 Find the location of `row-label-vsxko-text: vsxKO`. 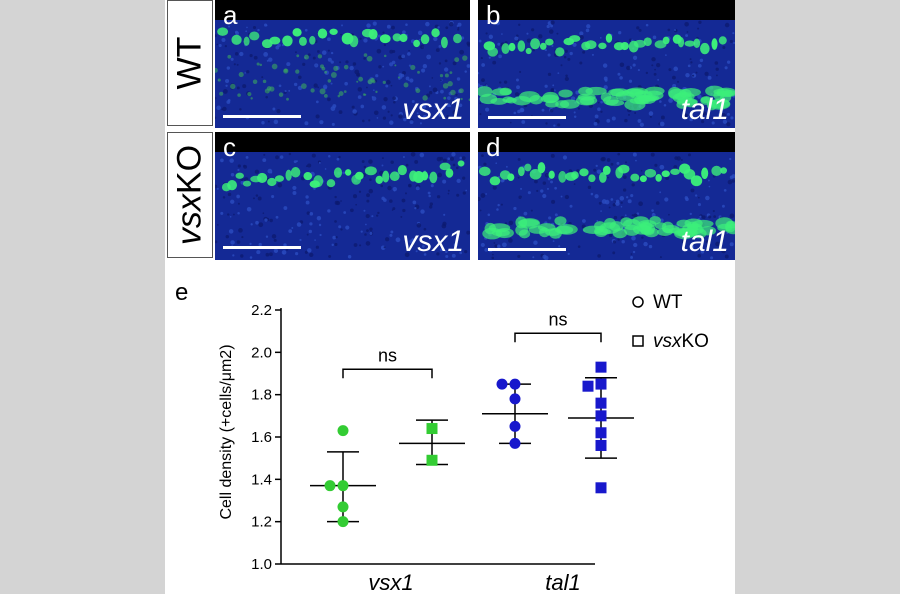

row-label-vsxko-text: vsxKO is located at coordinates (189, 195).